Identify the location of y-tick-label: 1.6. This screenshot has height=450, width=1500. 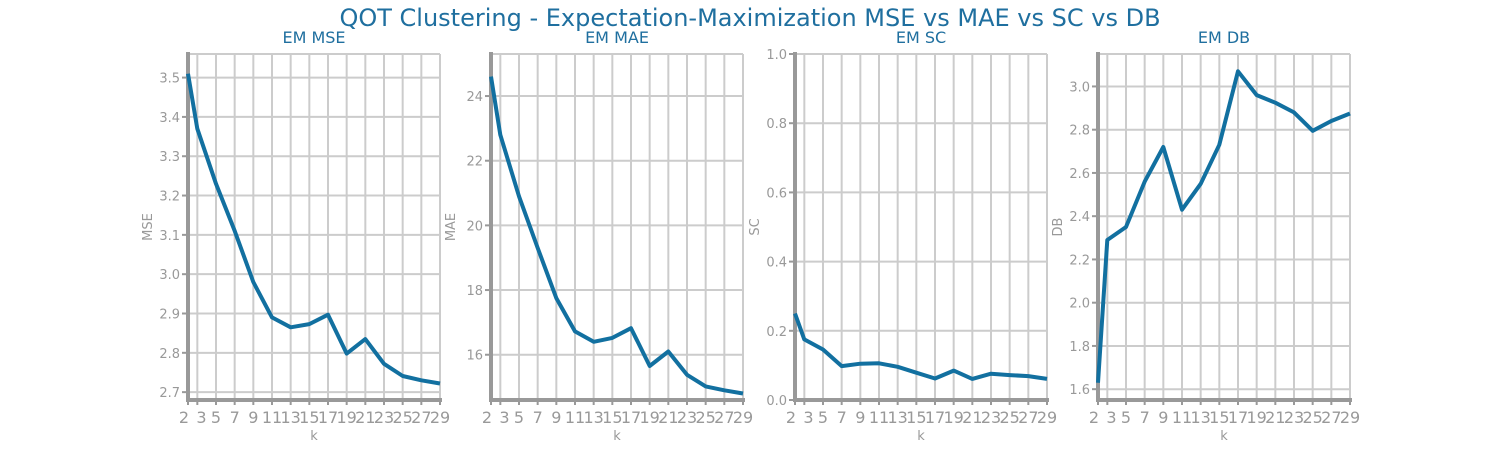
(1079, 390).